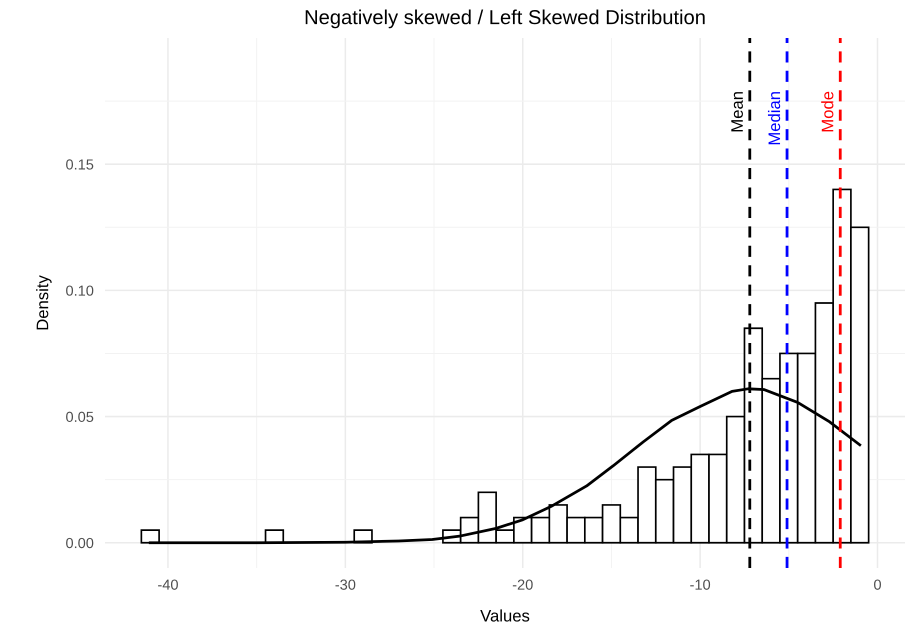 This screenshot has width=909, height=634. What do you see at coordinates (505, 19) in the screenshot?
I see `chart-title: Negatively skewed / Left Skewed Distribution` at bounding box center [505, 19].